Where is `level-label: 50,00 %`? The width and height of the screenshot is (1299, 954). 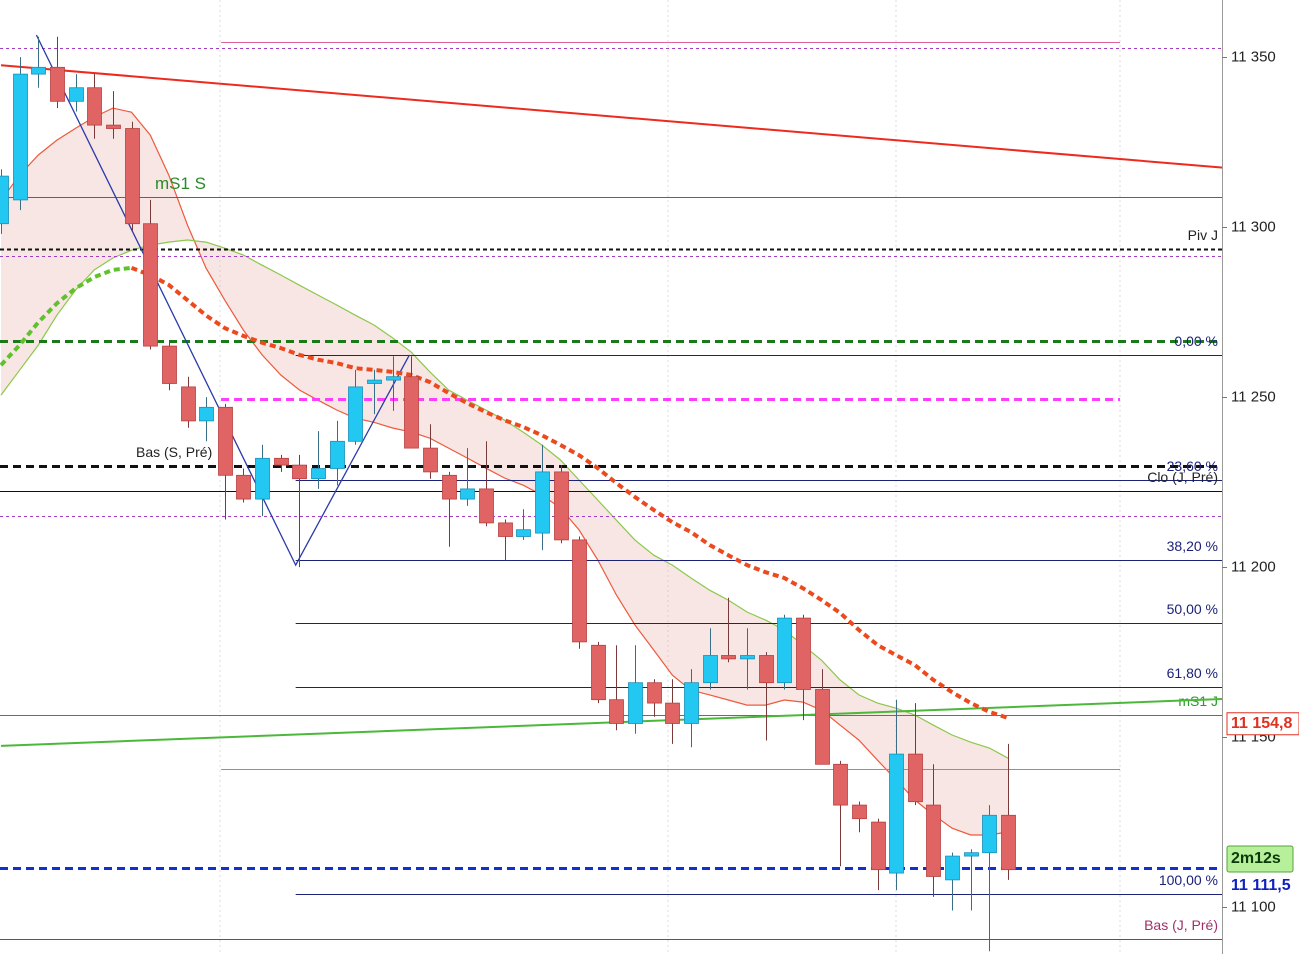 level-label: 50,00 % is located at coordinates (1192, 609).